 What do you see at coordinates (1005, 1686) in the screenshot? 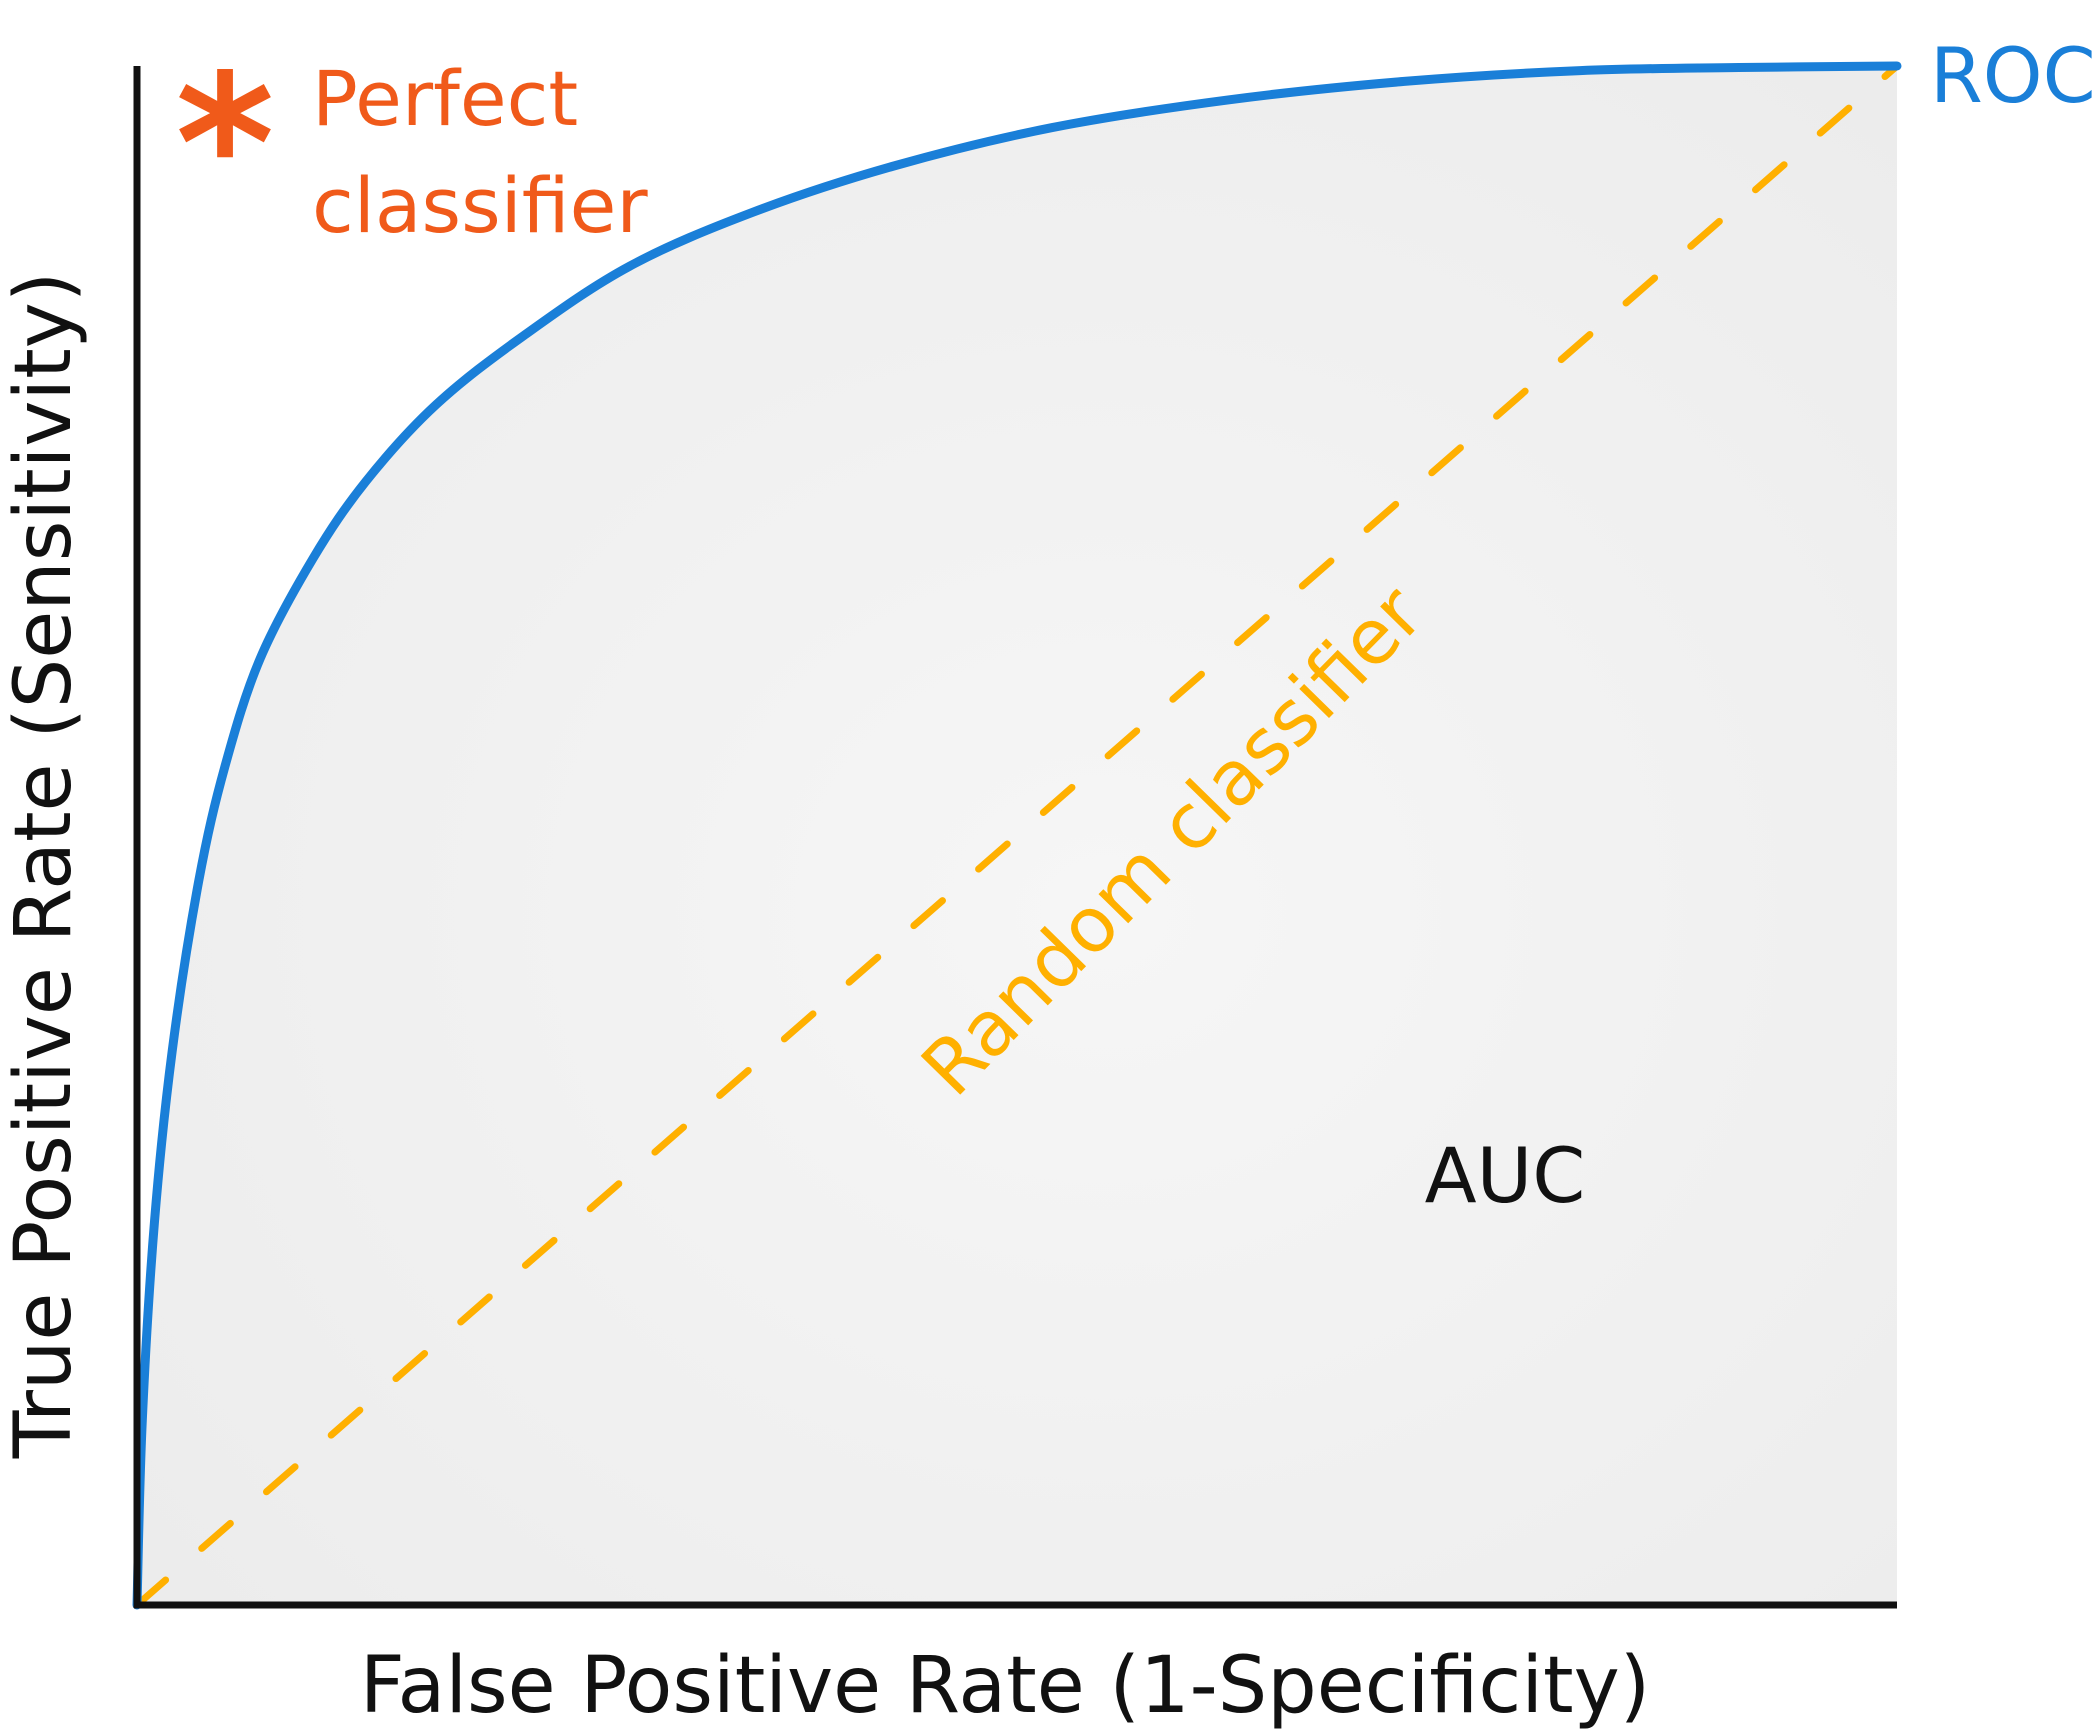
I see `x-axis-label: False Positive Rate (1-Specificity)` at bounding box center [1005, 1686].